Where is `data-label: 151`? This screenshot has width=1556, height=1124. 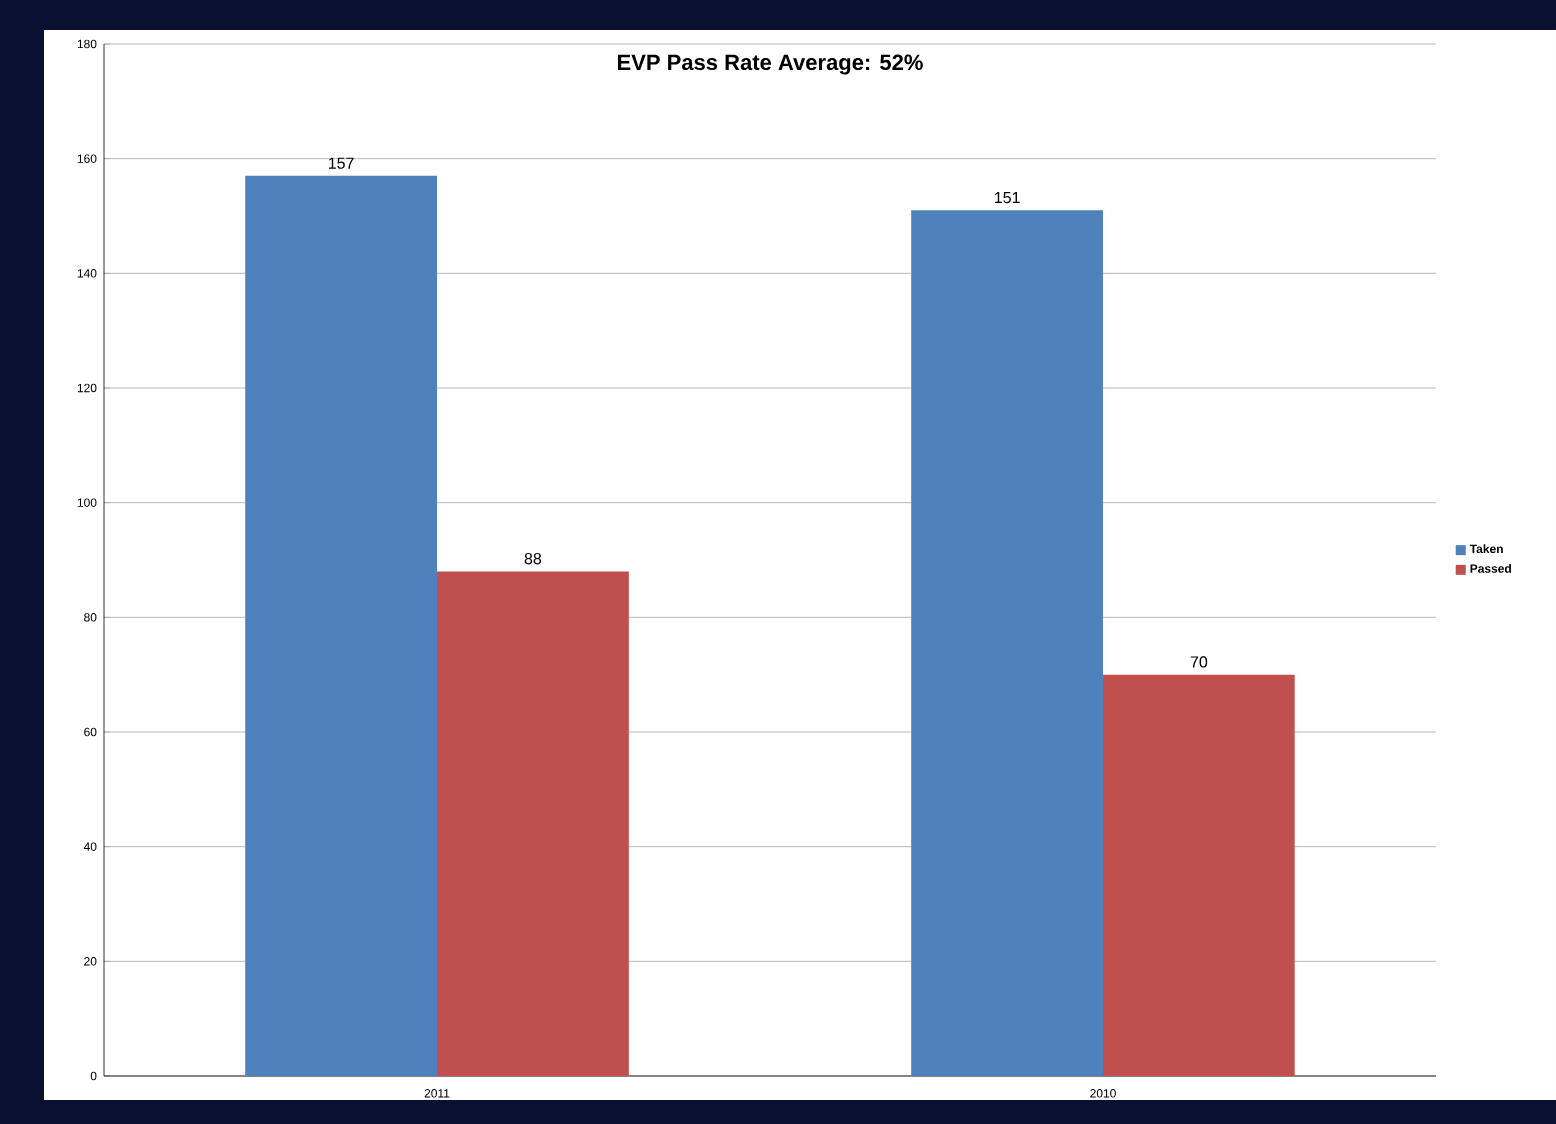 data-label: 151 is located at coordinates (1007, 198).